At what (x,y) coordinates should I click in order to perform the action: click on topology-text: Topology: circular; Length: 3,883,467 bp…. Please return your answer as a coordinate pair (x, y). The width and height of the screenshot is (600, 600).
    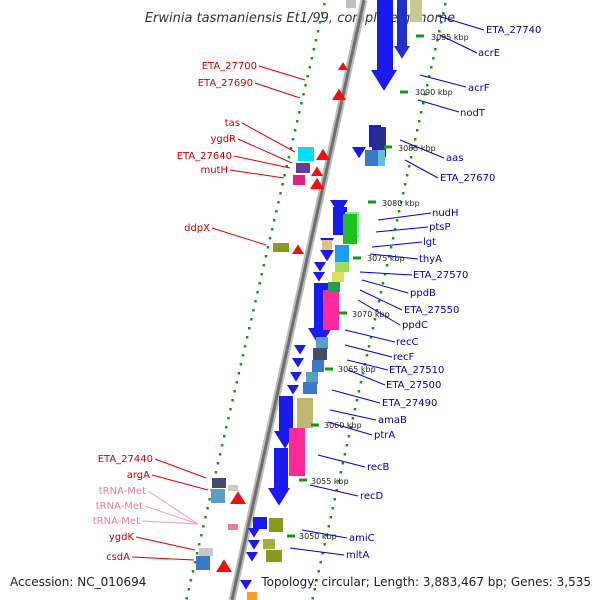
    Looking at the image, I should click on (425, 582).